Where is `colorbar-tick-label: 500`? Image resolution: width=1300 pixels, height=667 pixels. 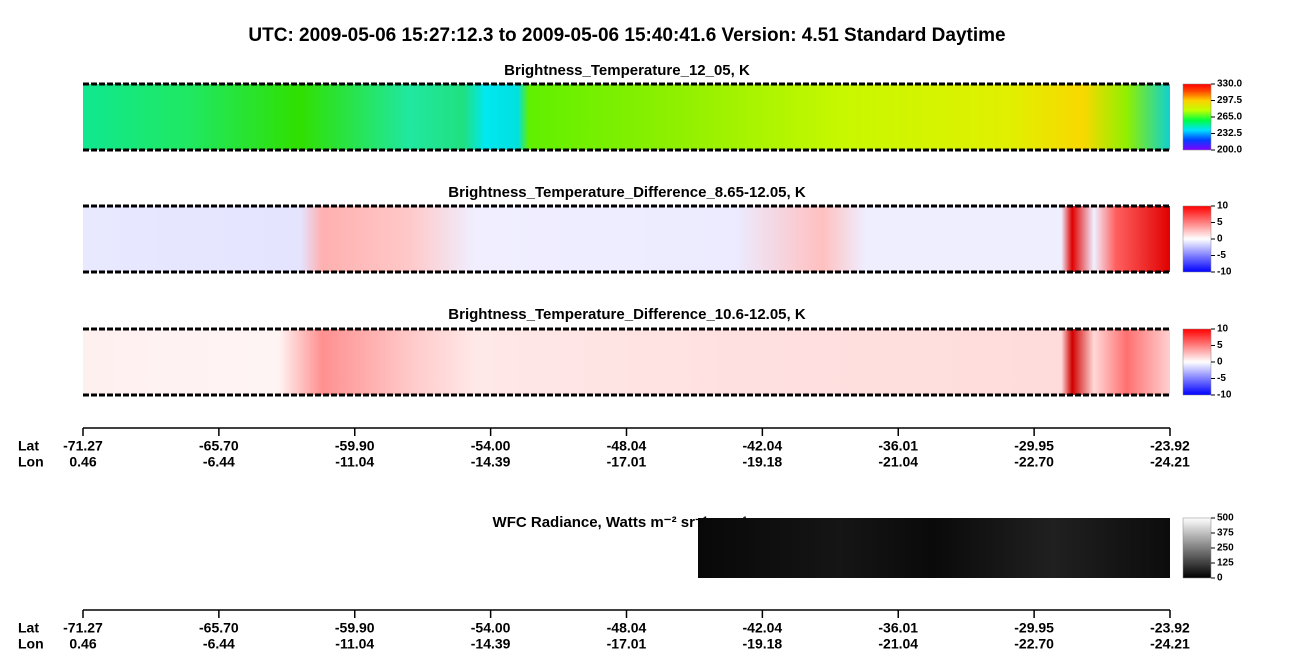
colorbar-tick-label: 500 is located at coordinates (1225, 518).